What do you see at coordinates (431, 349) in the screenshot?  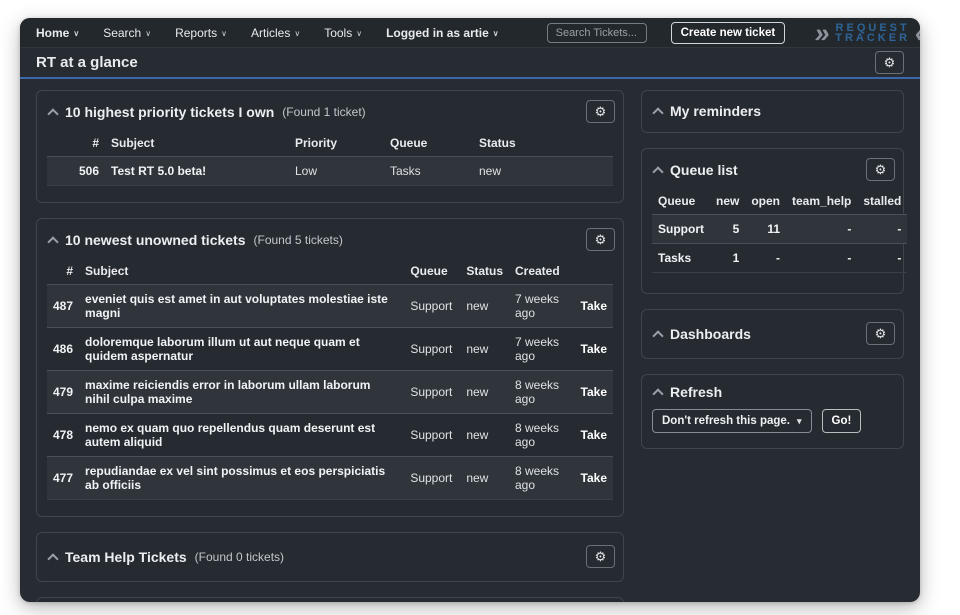 I see `ticket-queue: Support` at bounding box center [431, 349].